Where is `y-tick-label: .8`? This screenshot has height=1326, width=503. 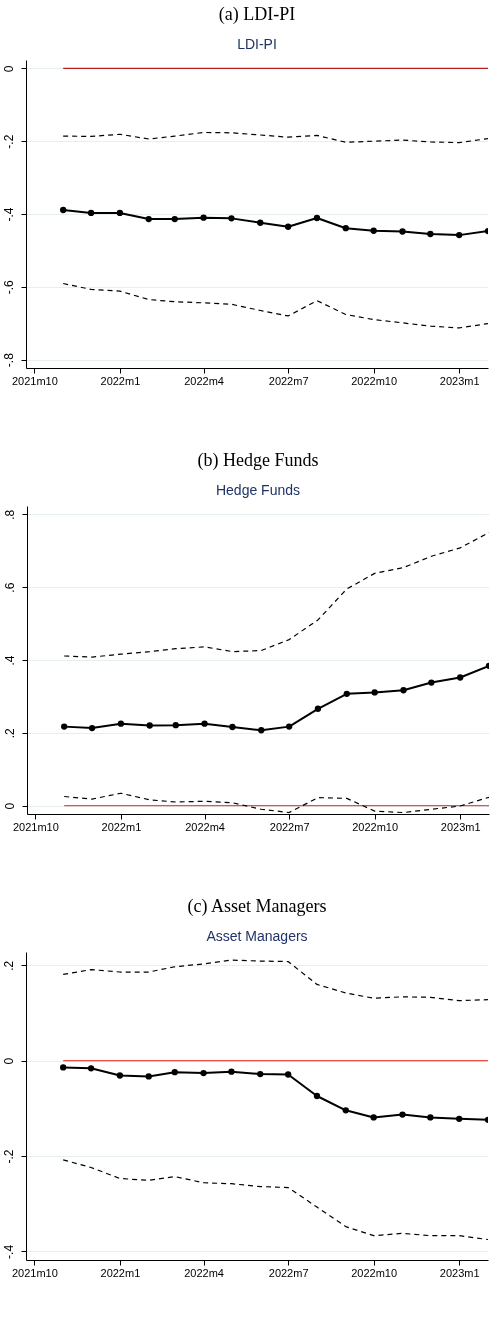
y-tick-label: .8 is located at coordinates (9, 514).